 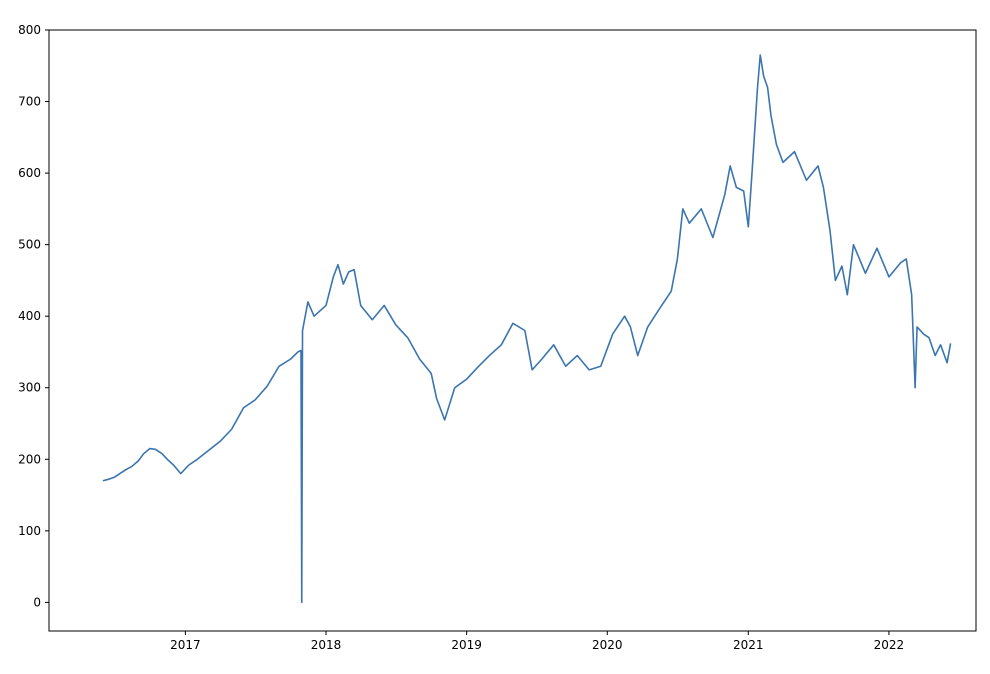 I want to click on x-axis: 2017 2018 2019 2020 2021 2022, so click(x=537, y=641).